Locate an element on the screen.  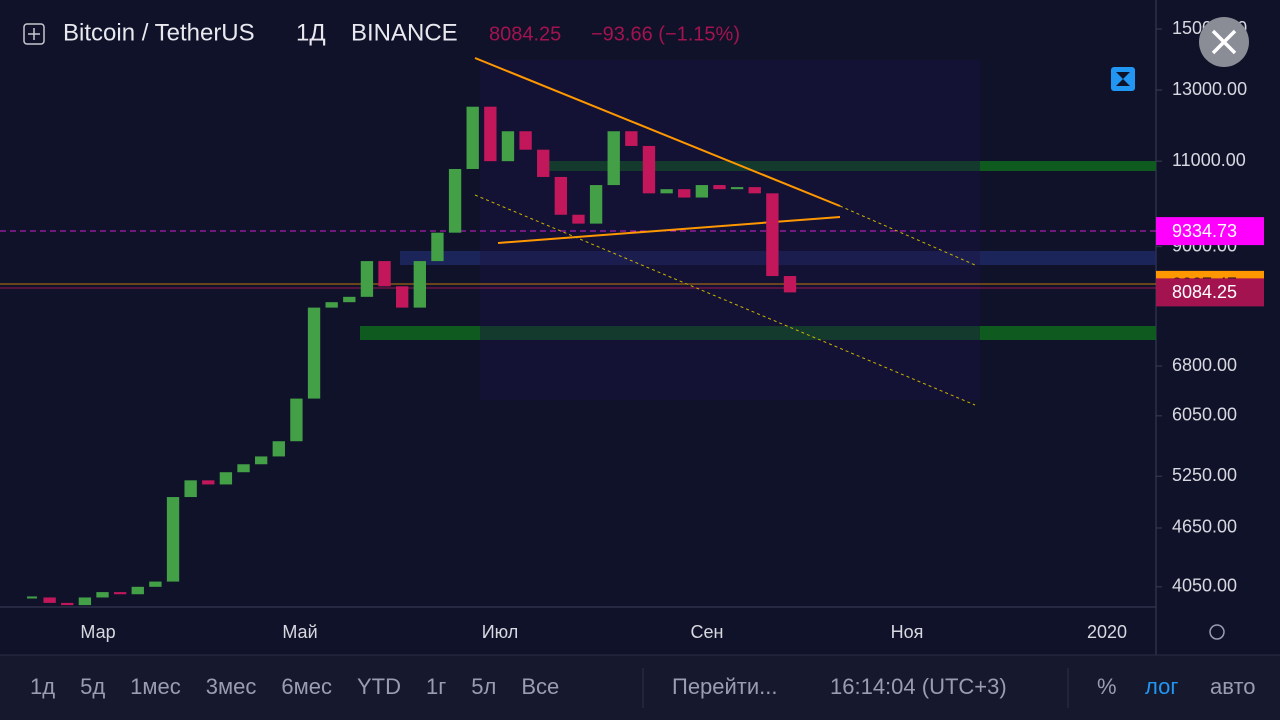
x-tick-label: Сен is located at coordinates (707, 632).